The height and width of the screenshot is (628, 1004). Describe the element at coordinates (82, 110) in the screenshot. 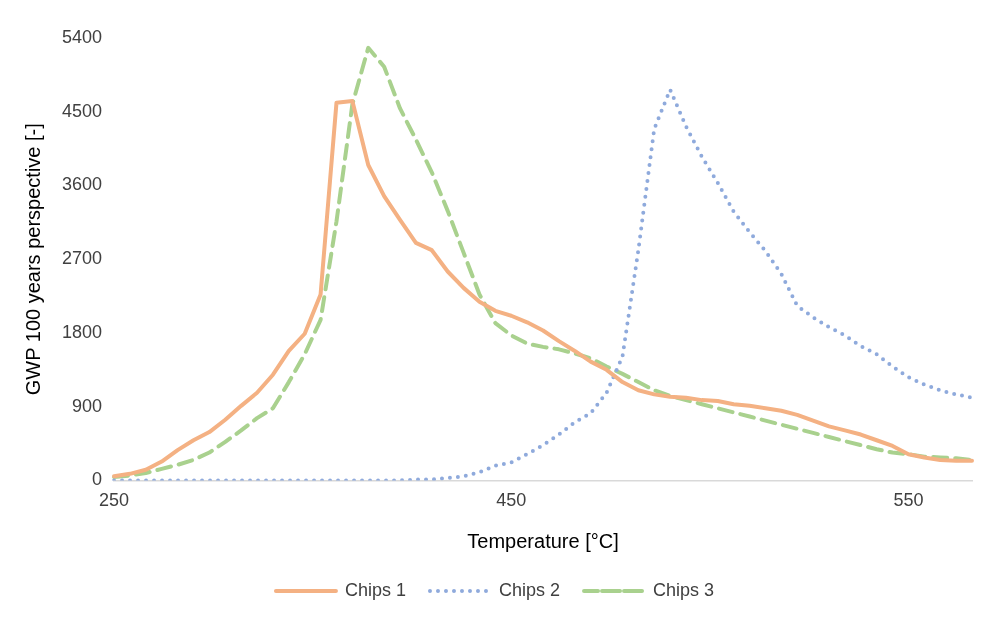

I see `y-tick-label: 4500` at that location.